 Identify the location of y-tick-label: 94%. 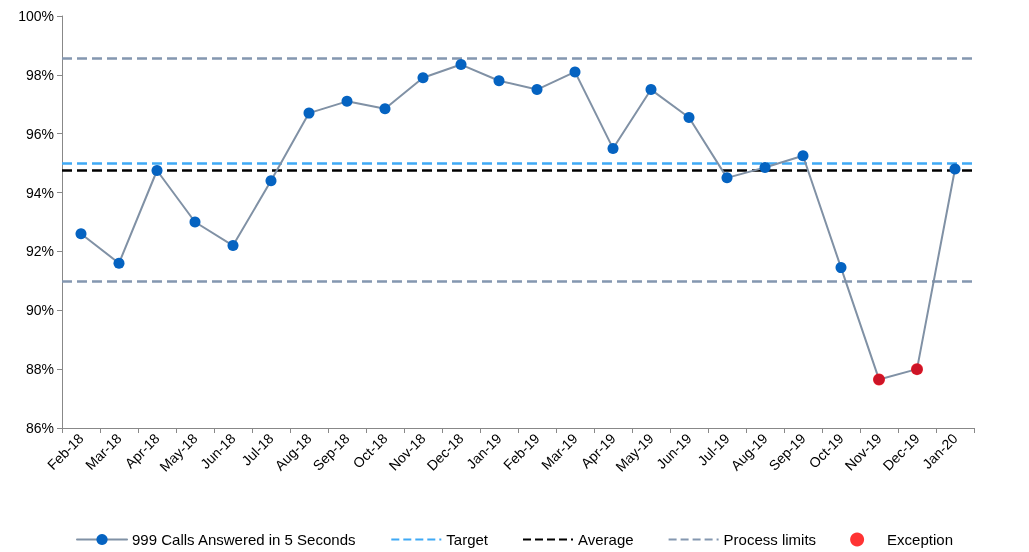
(39, 192).